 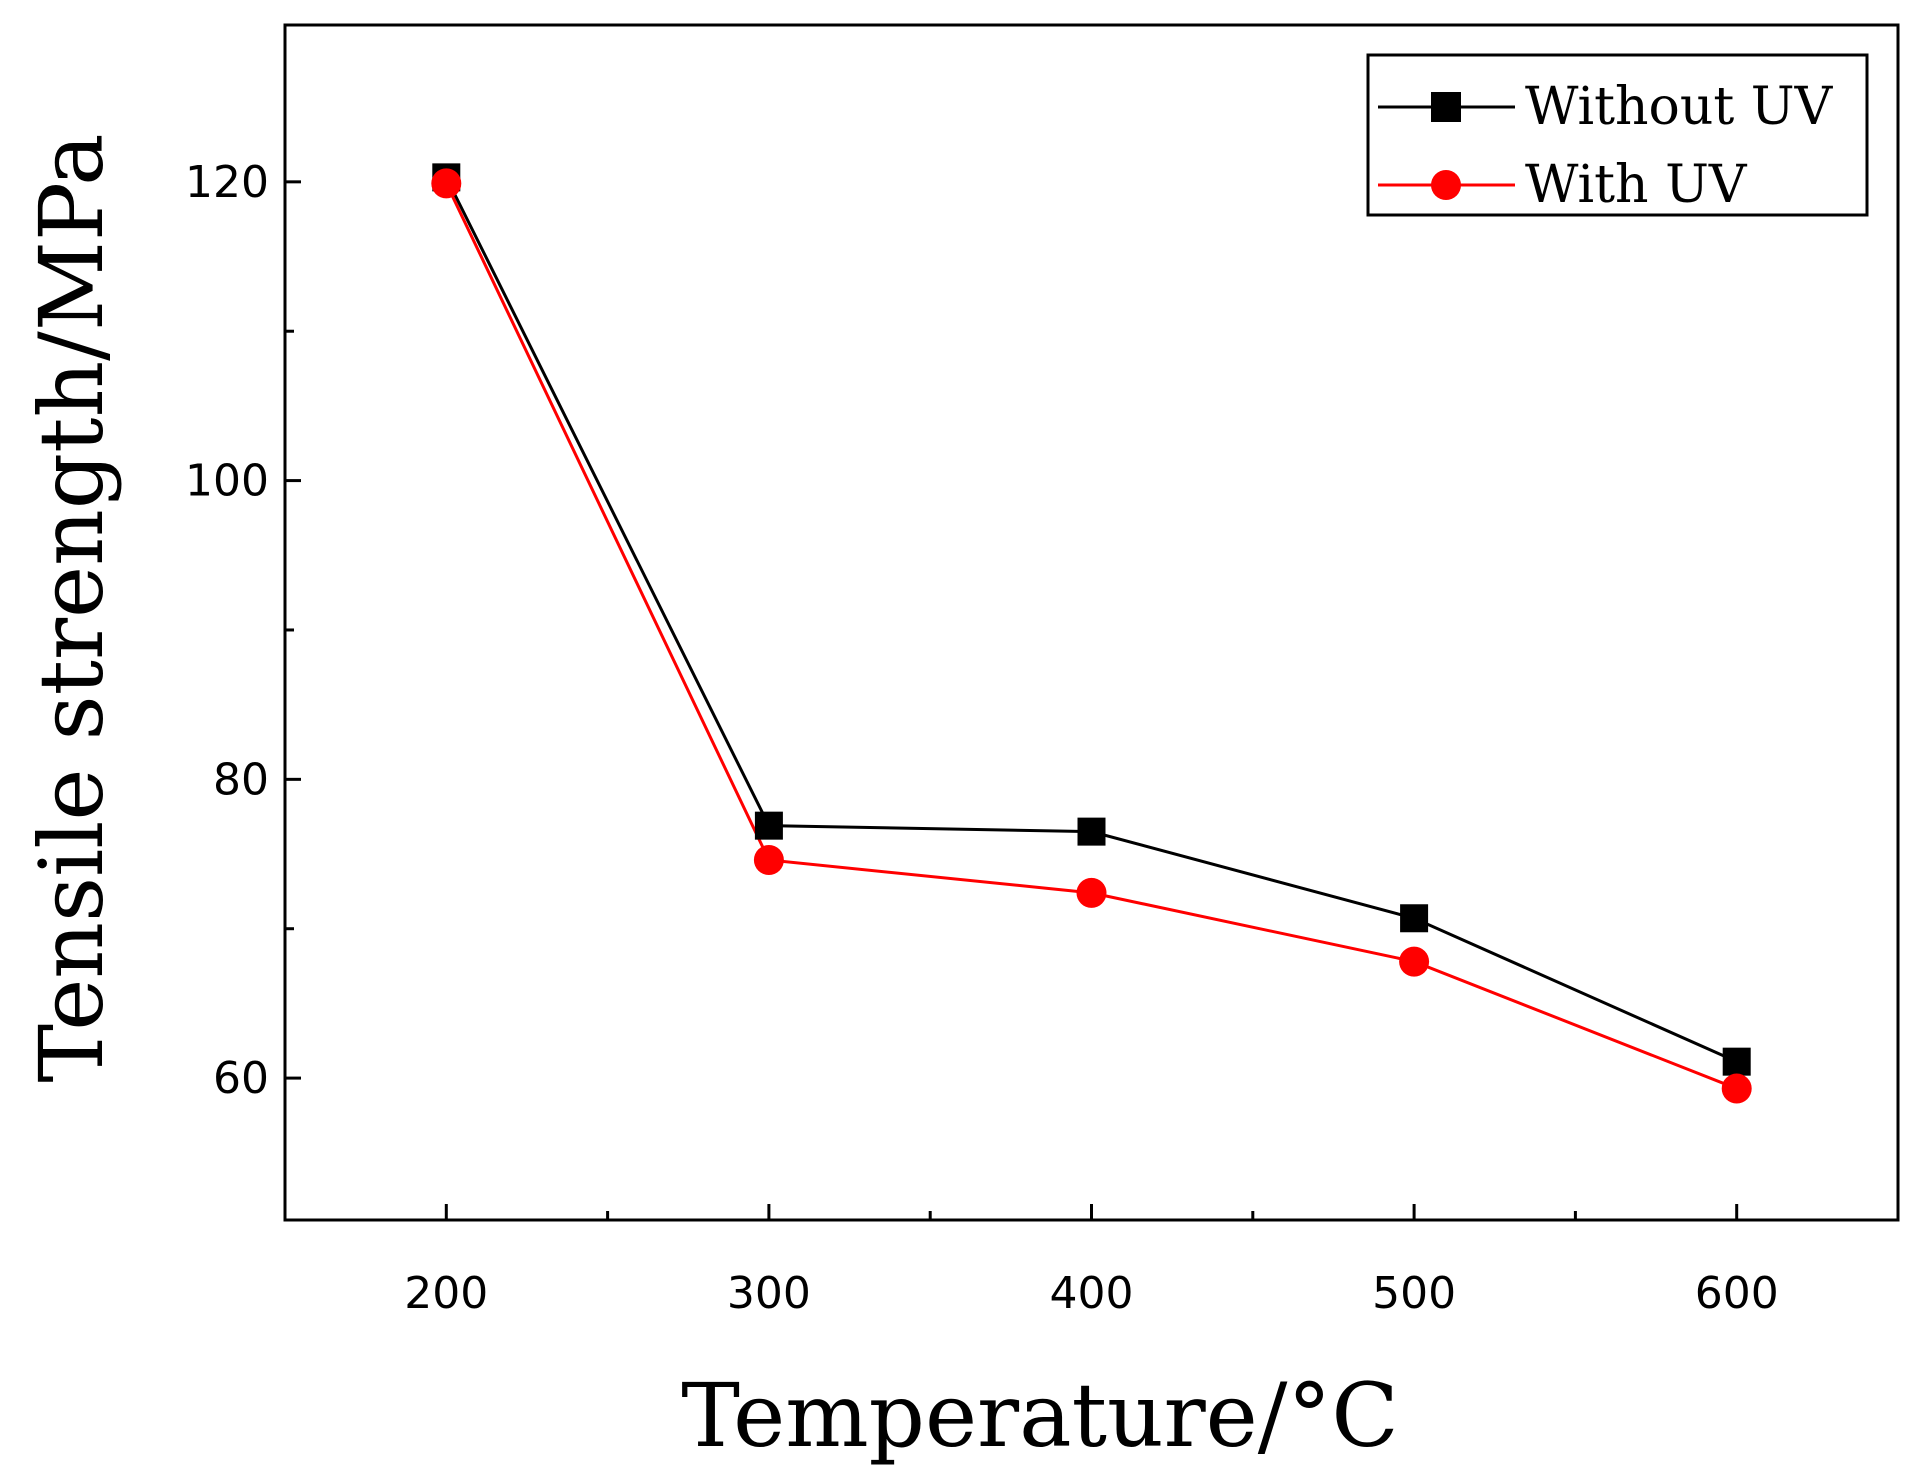 What do you see at coordinates (769, 1293) in the screenshot?
I see `x-tick-label: 300` at bounding box center [769, 1293].